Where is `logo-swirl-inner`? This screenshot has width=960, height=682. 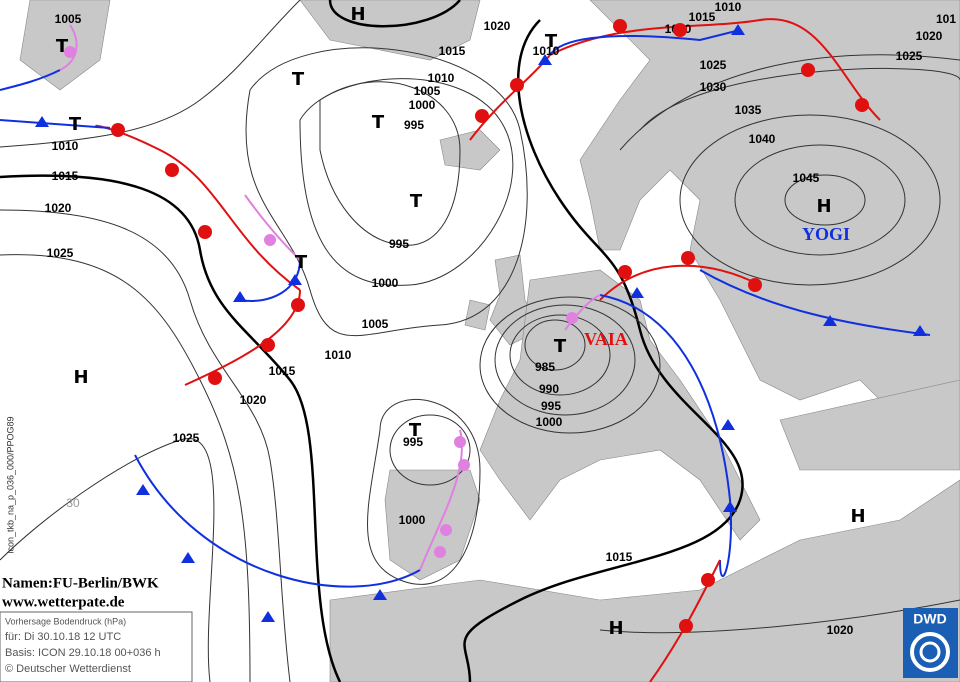
logo-swirl-inner is located at coordinates (930, 652).